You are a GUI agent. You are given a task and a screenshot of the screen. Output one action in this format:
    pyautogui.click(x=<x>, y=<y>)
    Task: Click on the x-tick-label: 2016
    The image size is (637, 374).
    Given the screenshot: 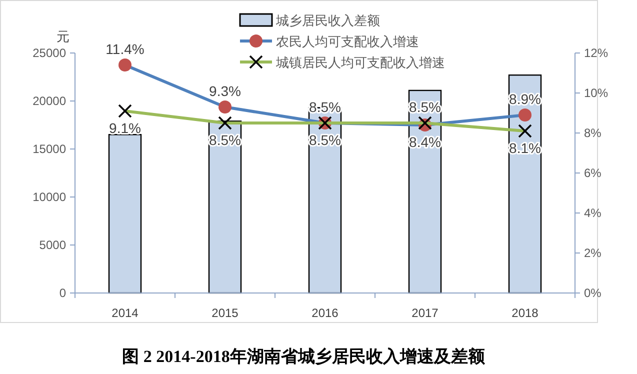 What is the action you would take?
    pyautogui.click(x=325, y=313)
    